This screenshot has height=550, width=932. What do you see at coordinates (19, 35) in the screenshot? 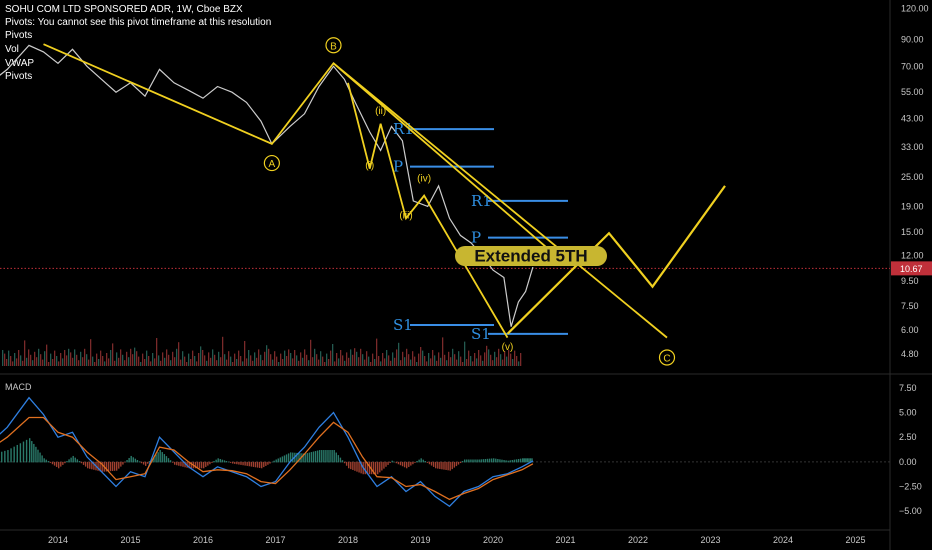
I see `indicator-pivots: Pivots` at bounding box center [19, 35].